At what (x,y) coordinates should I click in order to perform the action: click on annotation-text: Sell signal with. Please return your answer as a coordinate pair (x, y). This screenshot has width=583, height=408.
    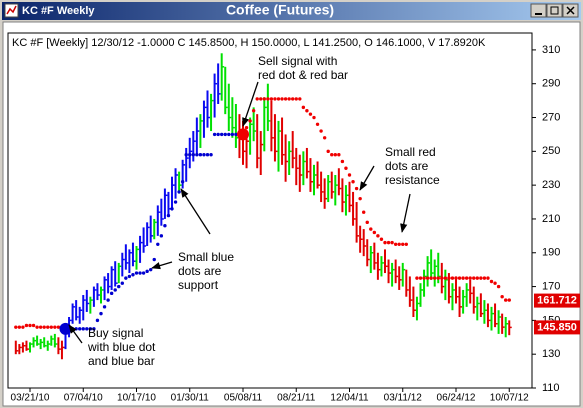
    Looking at the image, I should click on (297, 61).